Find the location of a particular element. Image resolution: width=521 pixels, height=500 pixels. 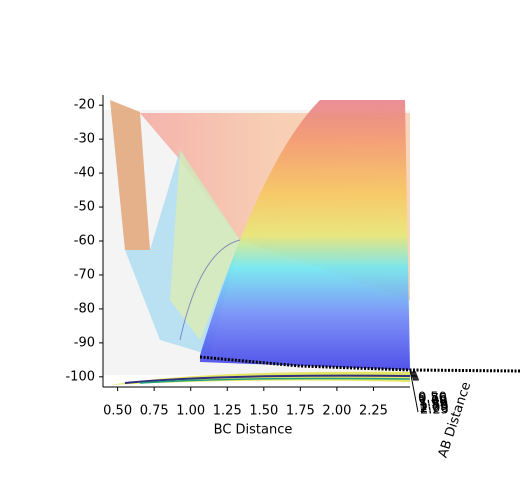

z-tick-label: -90 is located at coordinates (84, 342).